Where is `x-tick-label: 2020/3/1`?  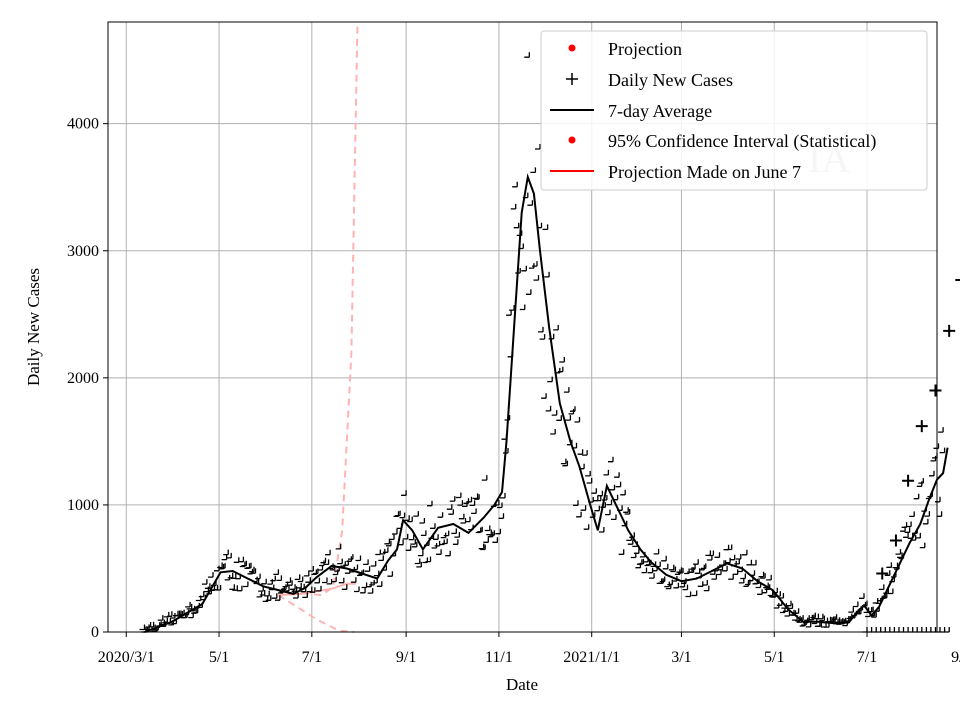 x-tick-label: 2020/3/1 is located at coordinates (126, 657).